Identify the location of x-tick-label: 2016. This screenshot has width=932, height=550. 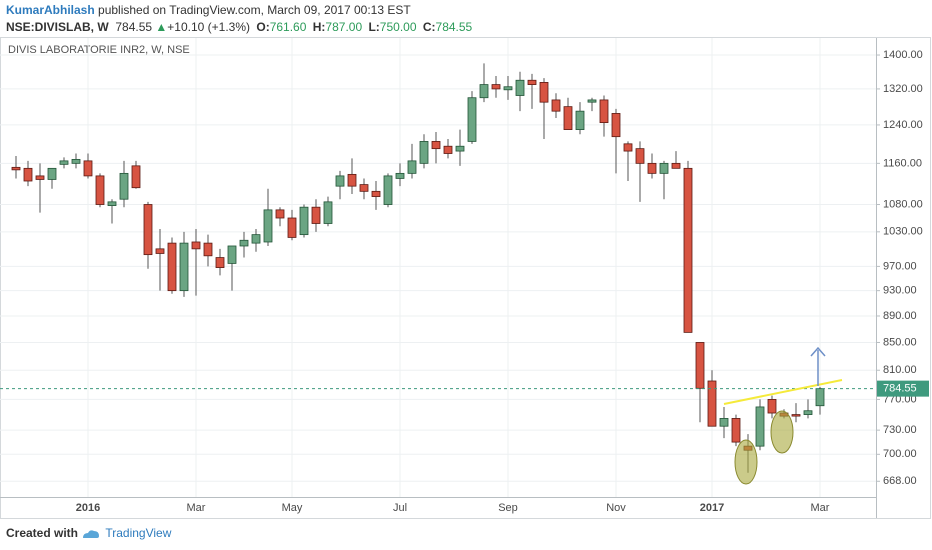
(88, 508).